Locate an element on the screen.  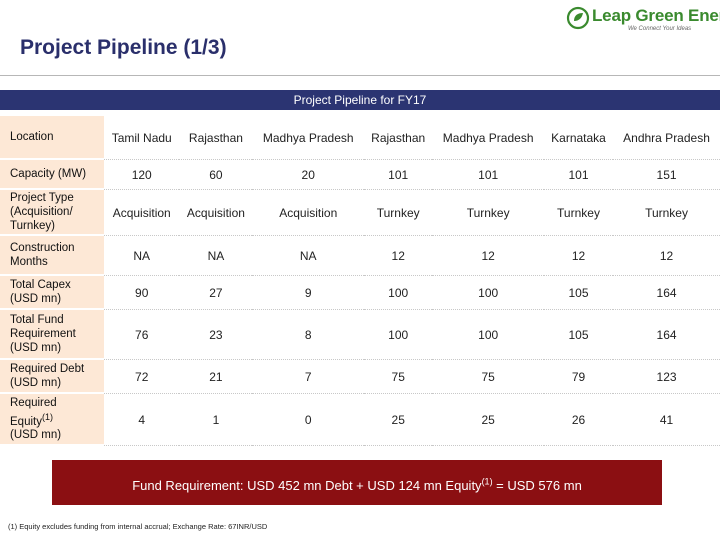
row-label-unit: (USD mn) is located at coordinates (36, 435).